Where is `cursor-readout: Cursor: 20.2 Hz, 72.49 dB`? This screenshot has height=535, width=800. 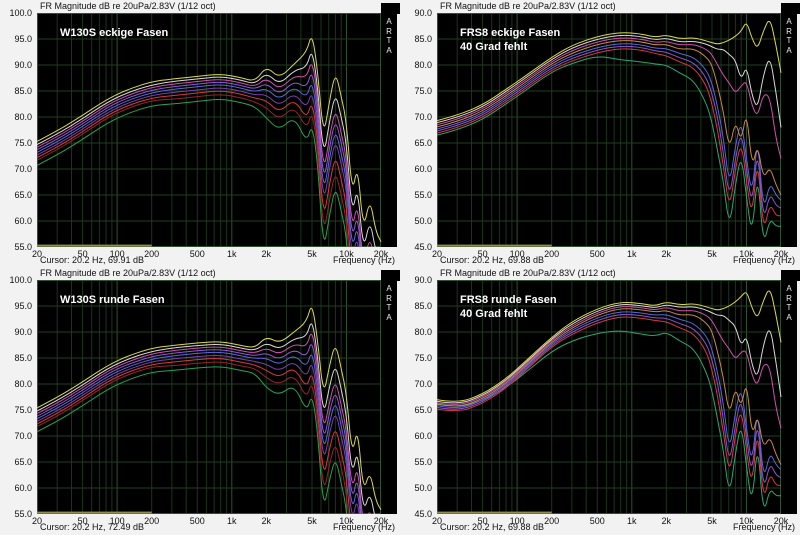 cursor-readout: Cursor: 20.2 Hz, 72.49 dB is located at coordinates (92, 527).